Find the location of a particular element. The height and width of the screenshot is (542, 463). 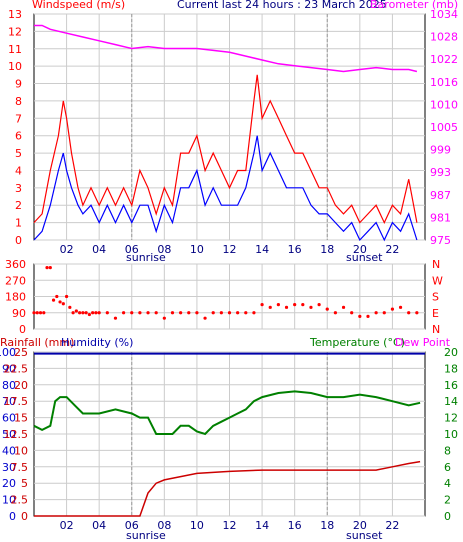

rain-tick-label: 2.5 is located at coordinates (20, 500).